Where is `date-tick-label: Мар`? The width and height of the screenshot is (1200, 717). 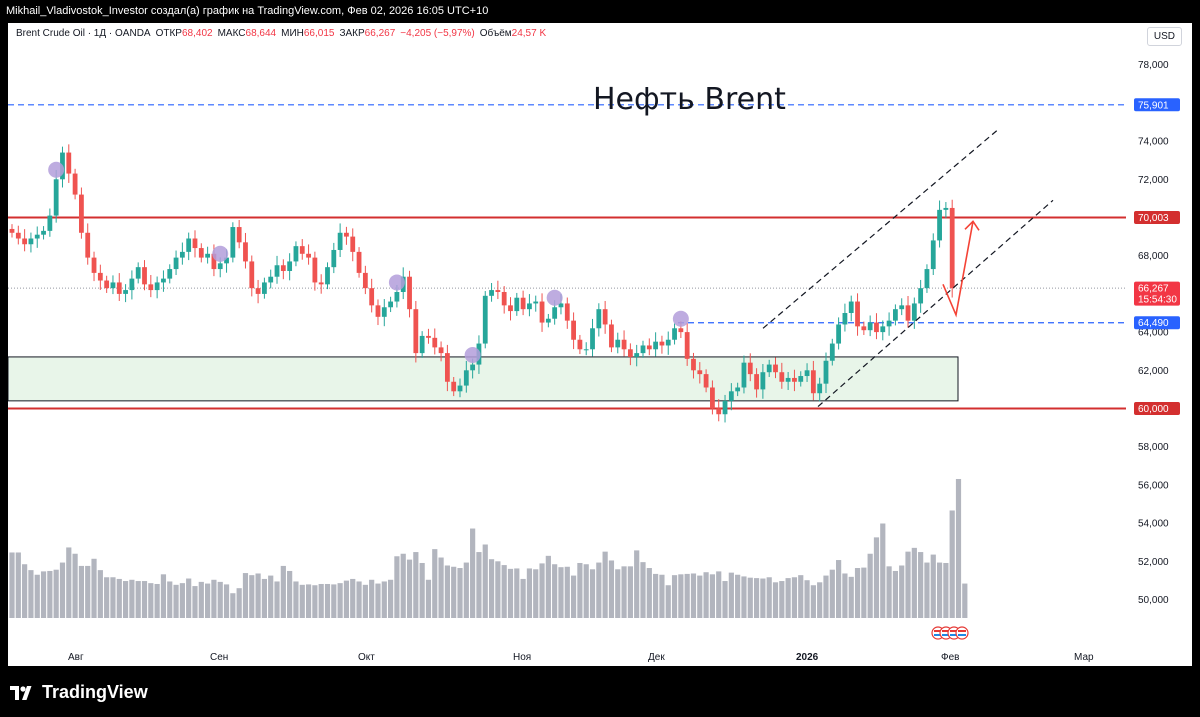 date-tick-label: Мар is located at coordinates (1084, 657).